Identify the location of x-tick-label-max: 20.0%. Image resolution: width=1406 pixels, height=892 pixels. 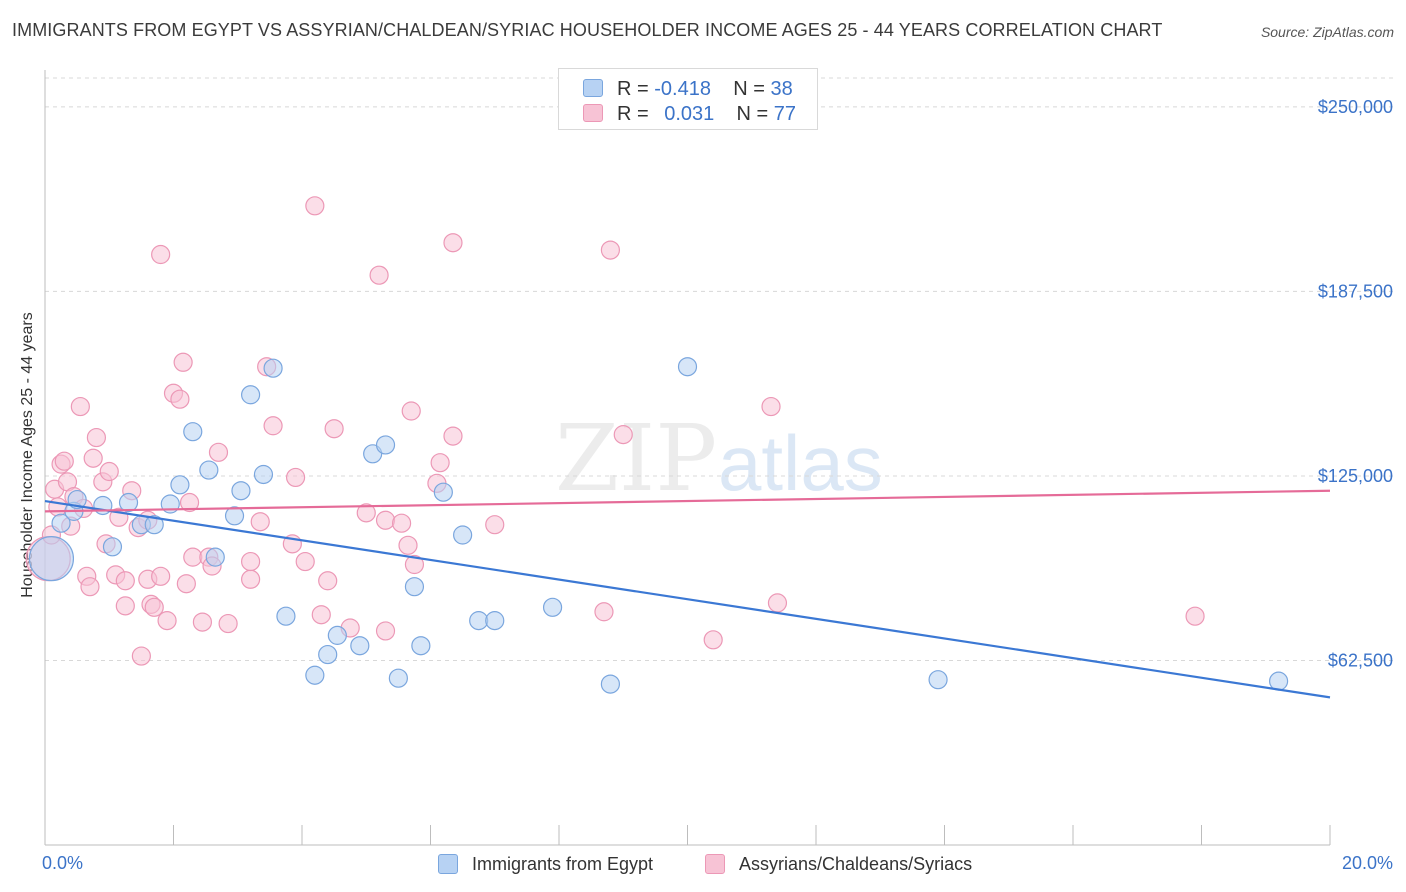
(1367, 863).